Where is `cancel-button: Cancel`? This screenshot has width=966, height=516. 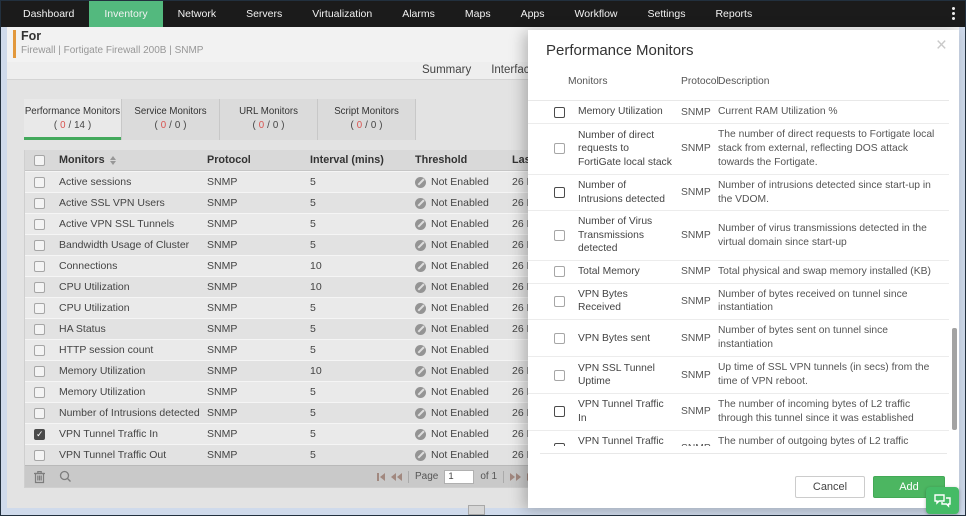 cancel-button: Cancel is located at coordinates (830, 487).